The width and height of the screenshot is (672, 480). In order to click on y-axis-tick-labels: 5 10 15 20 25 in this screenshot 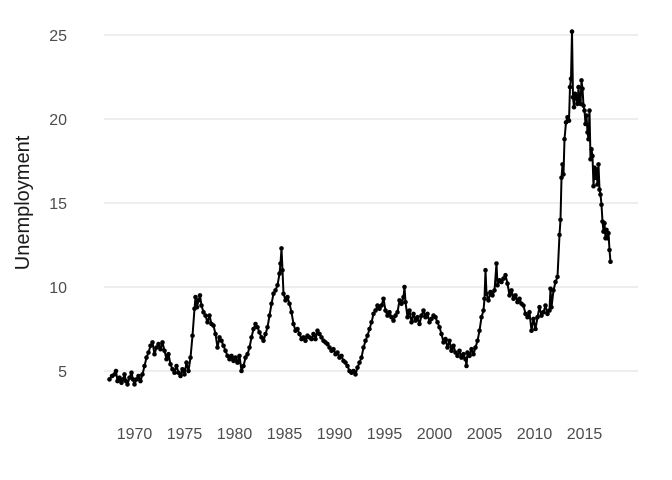, I will do `click(58, 204)`.